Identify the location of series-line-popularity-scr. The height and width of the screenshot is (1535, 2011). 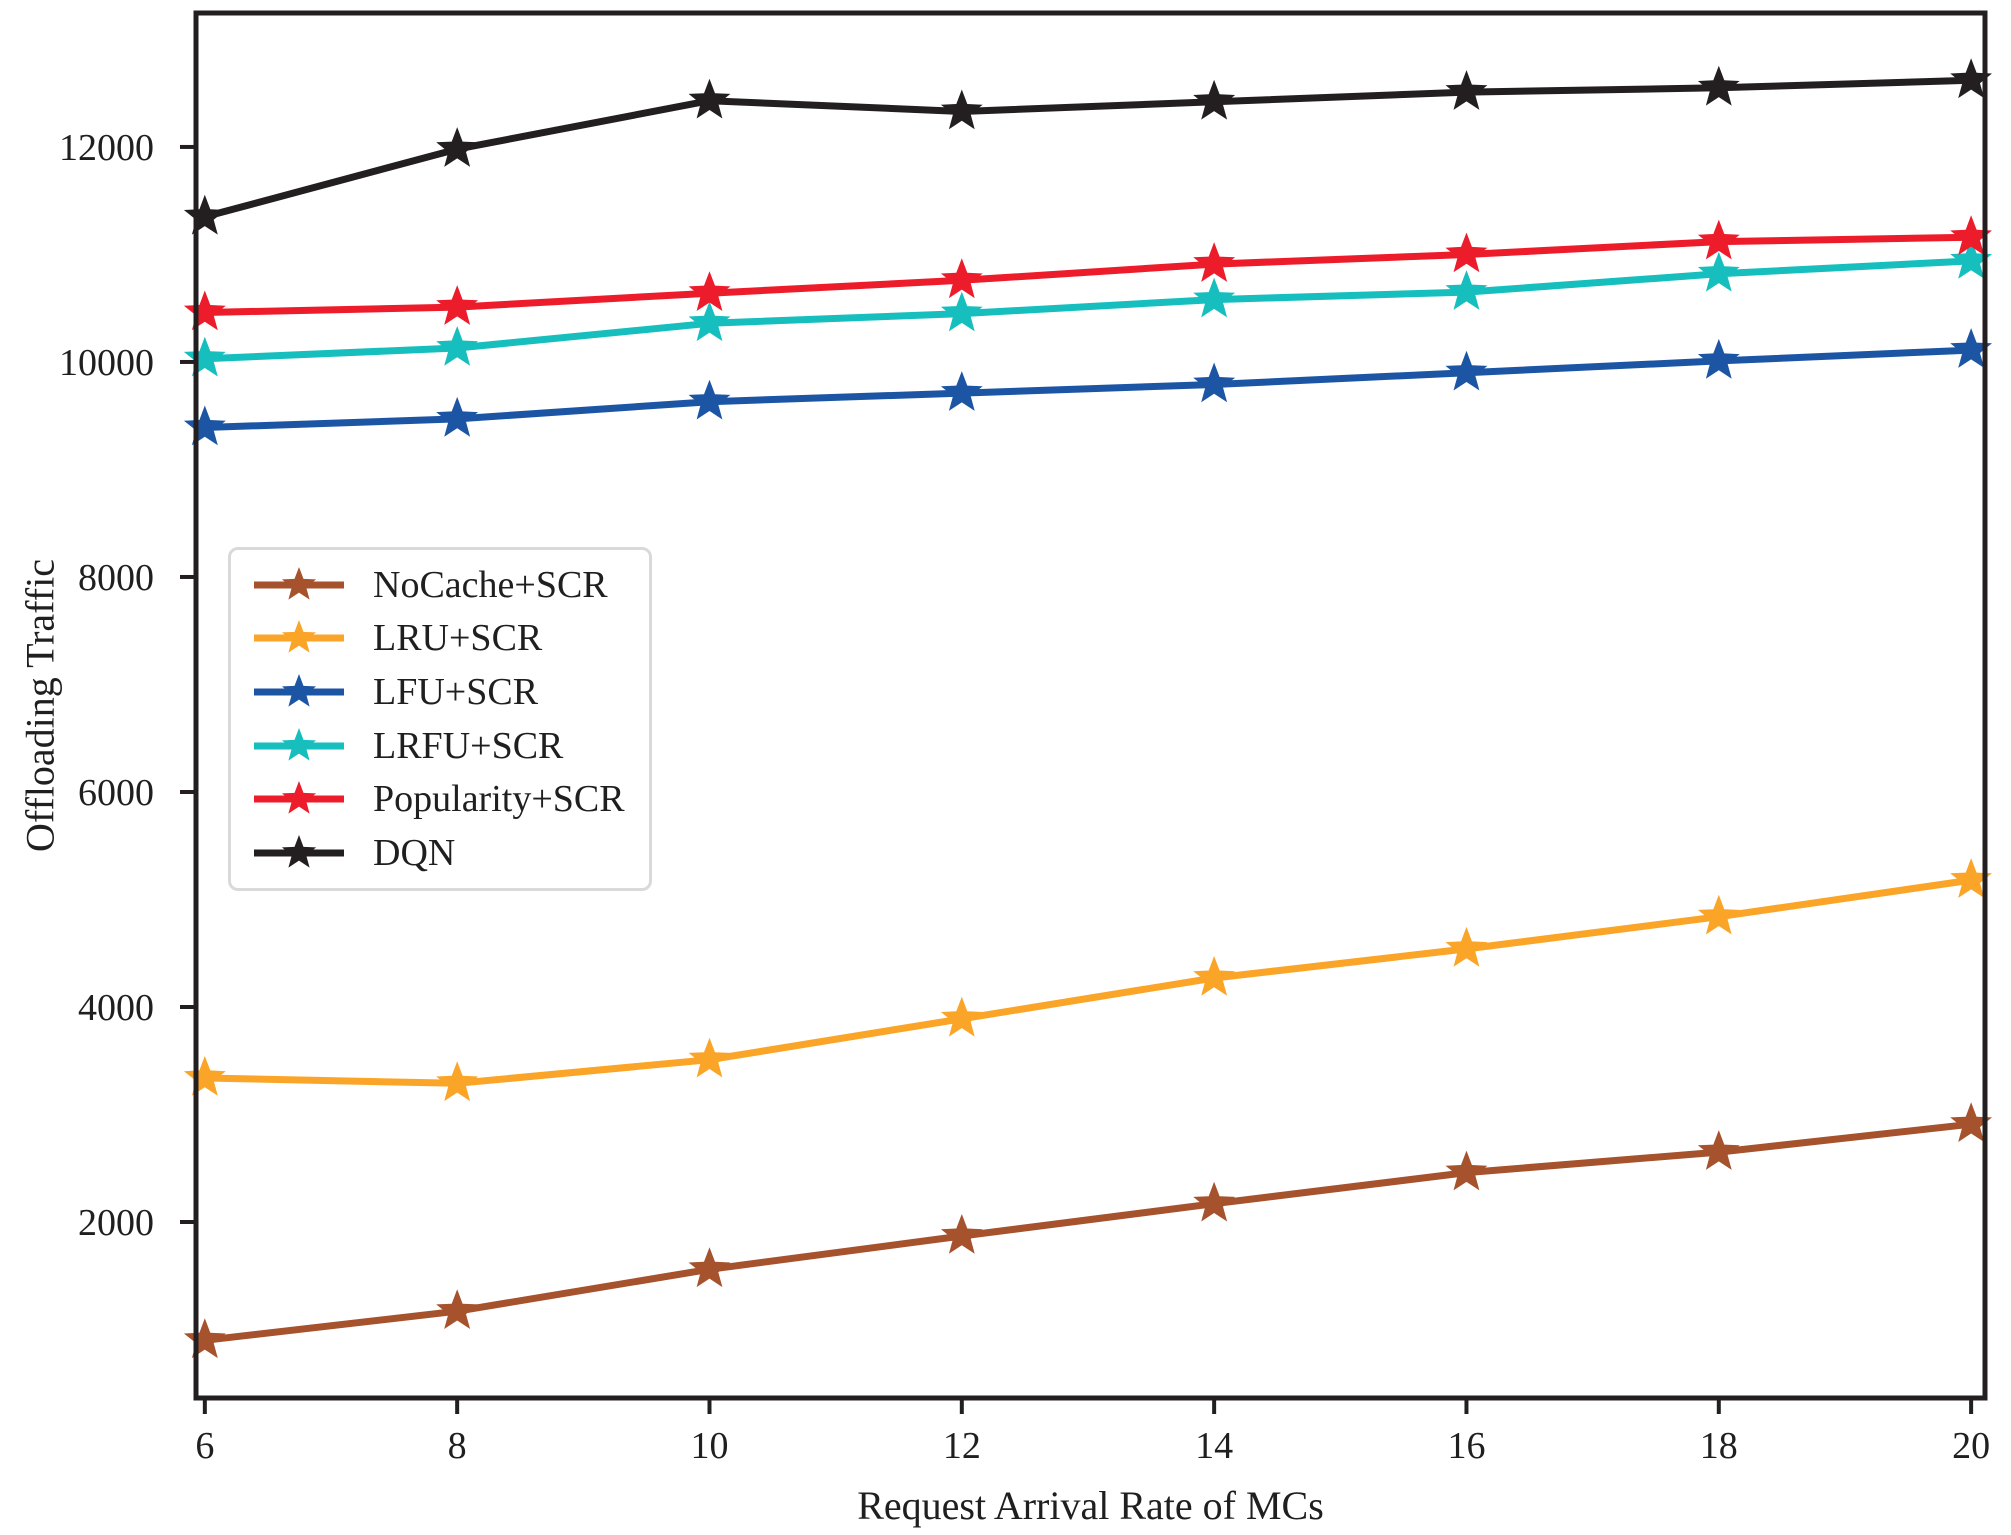
(1088, 274).